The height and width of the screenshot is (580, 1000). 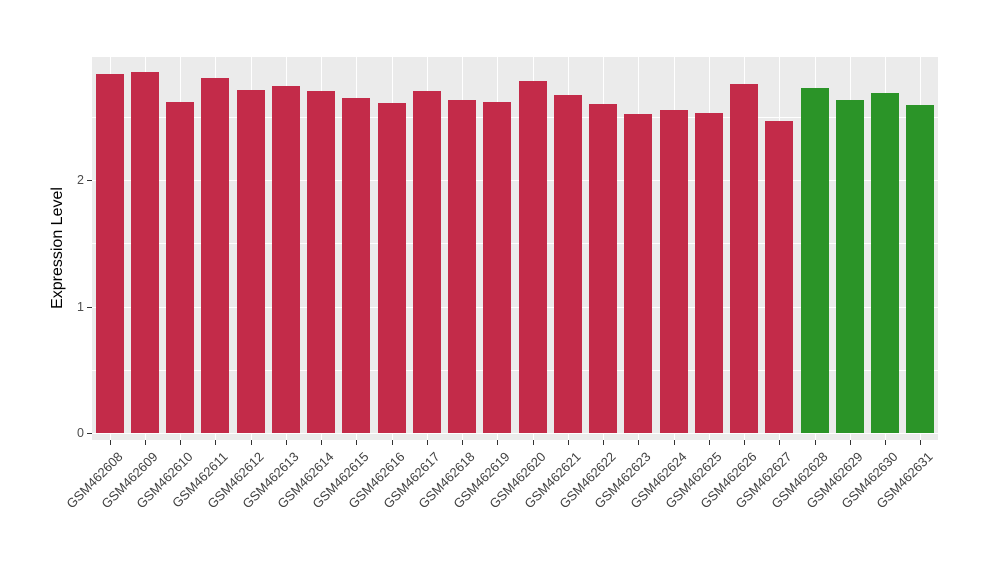 What do you see at coordinates (426, 262) in the screenshot?
I see `bar-GSM462617` at bounding box center [426, 262].